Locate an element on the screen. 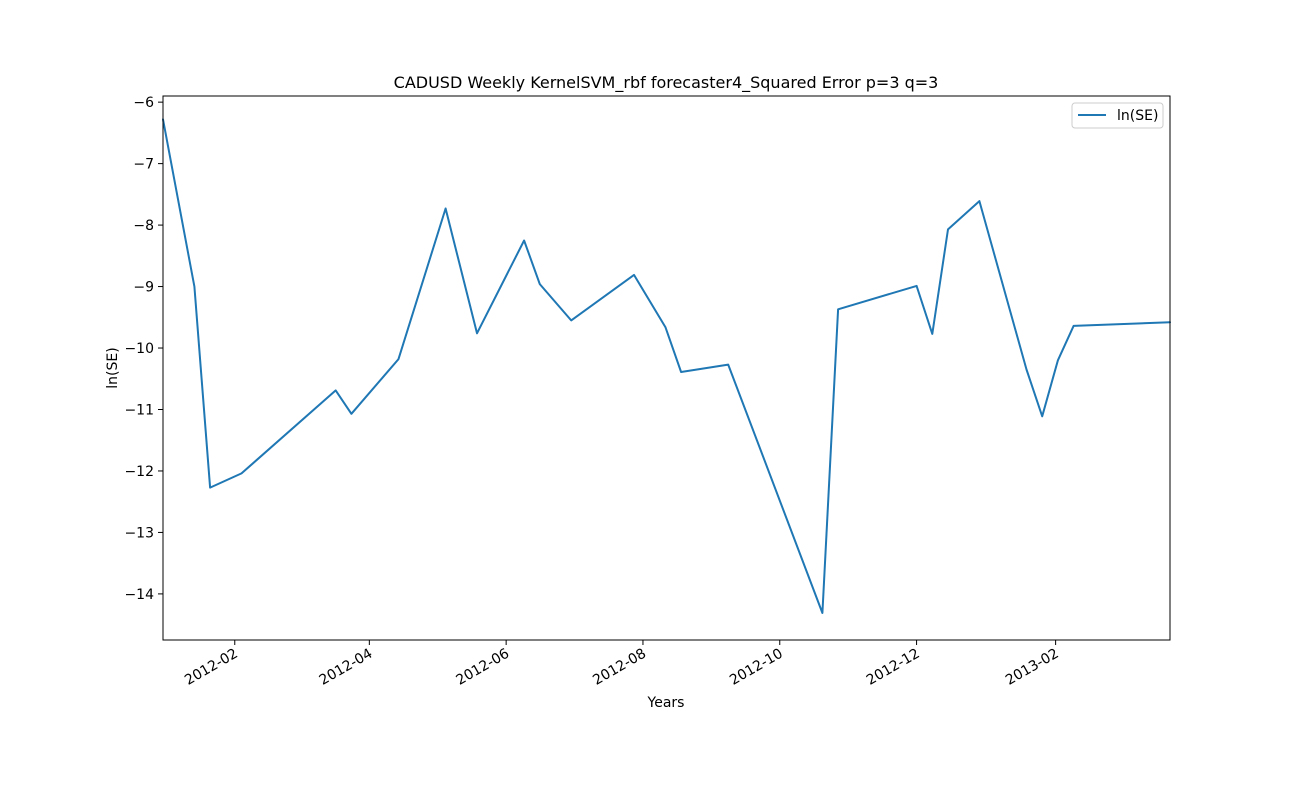  y-tick-label: −11 is located at coordinates (139, 410).